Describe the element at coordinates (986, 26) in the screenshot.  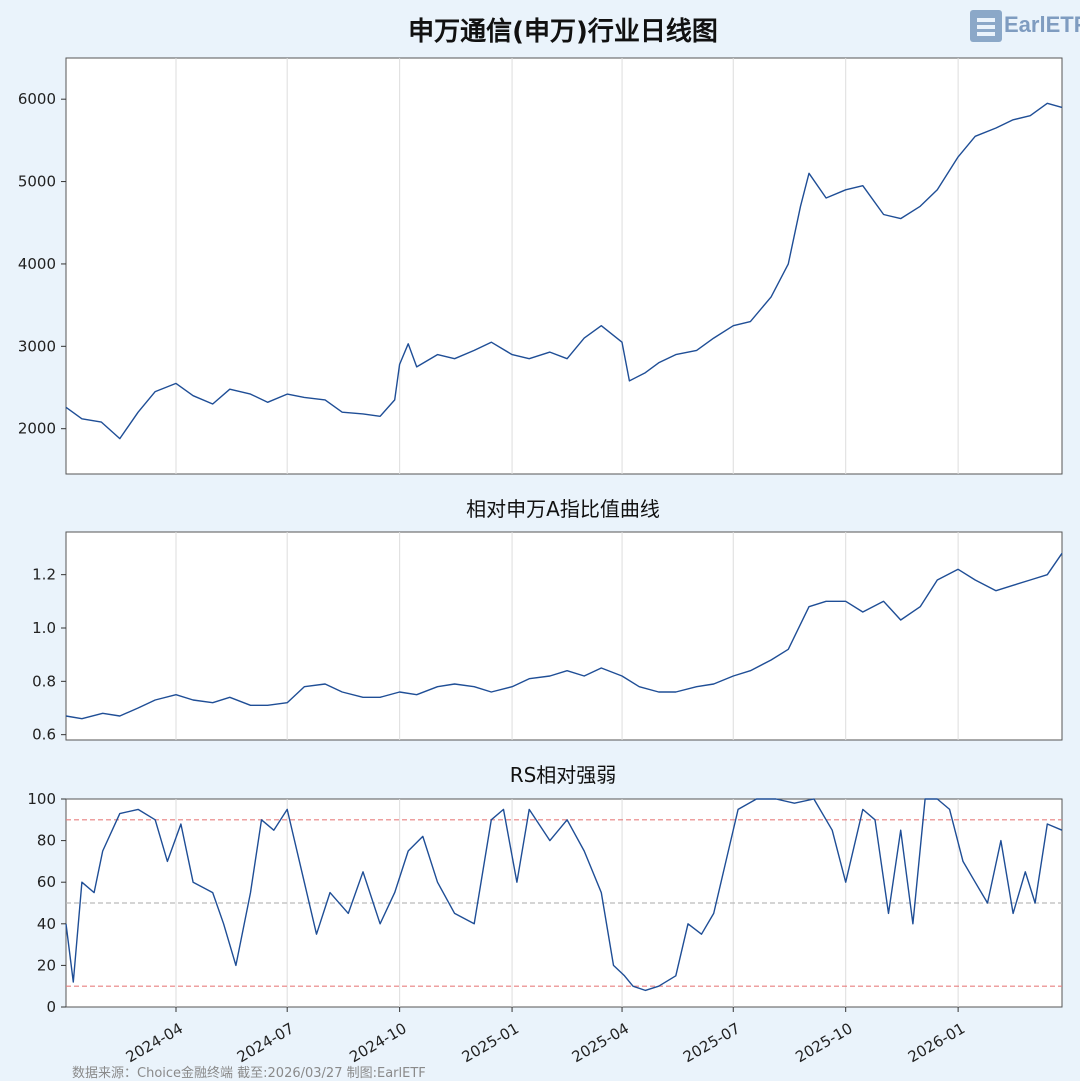
I see `logo-mark-icon` at that location.